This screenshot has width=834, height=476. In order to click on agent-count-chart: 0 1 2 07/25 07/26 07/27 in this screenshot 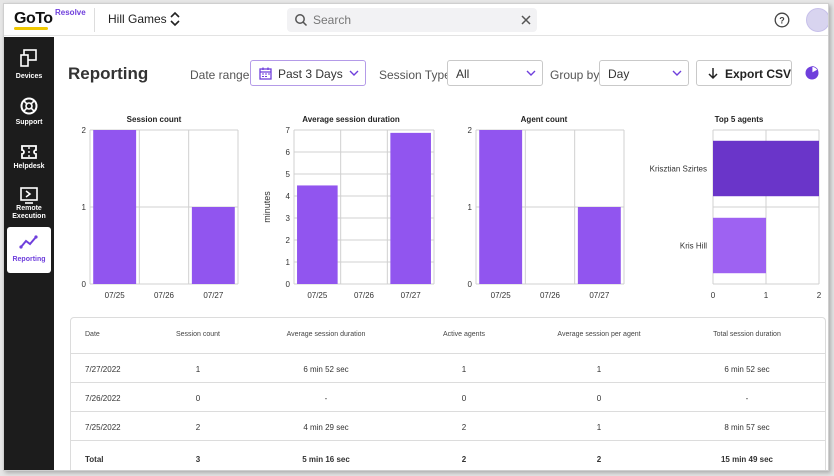, I will do `click(546, 213)`.